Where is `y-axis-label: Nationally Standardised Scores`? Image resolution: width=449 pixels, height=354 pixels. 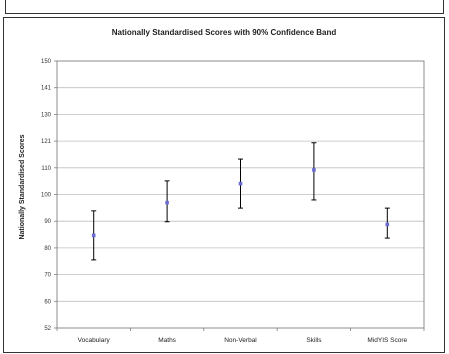 y-axis-label: Nationally Standardised Scores is located at coordinates (22, 186).